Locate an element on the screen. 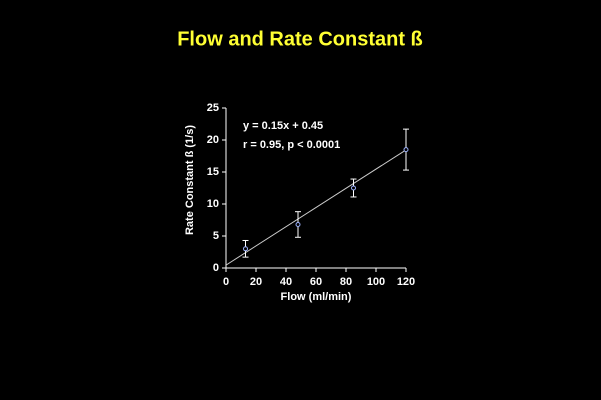 The width and height of the screenshot is (601, 400). y-tick-label: 25 is located at coordinates (213, 108).